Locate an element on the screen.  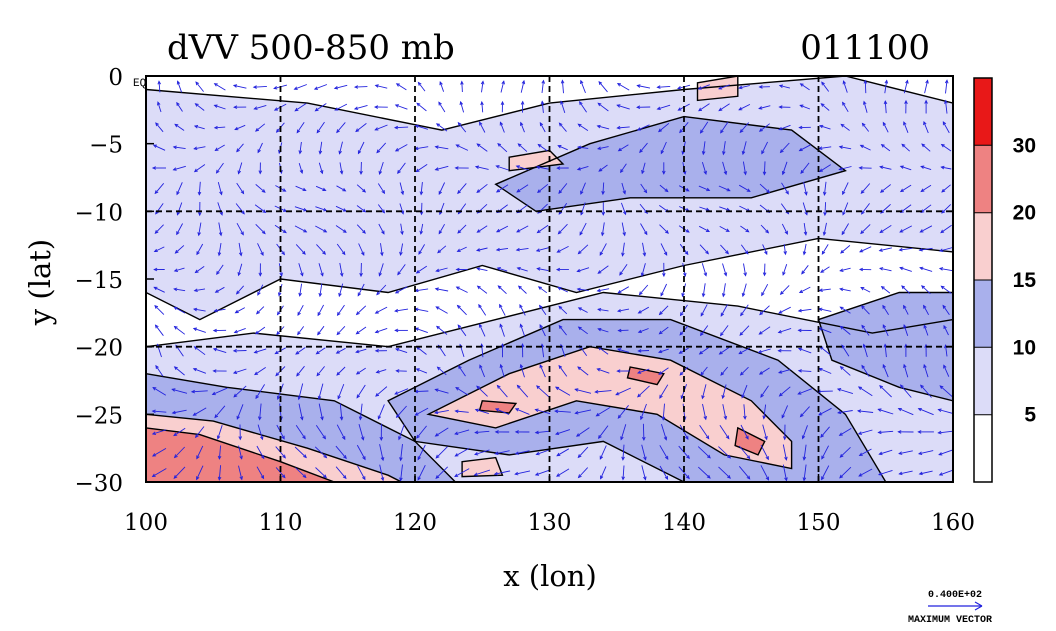
field-region is located at coordinates (717, 88).